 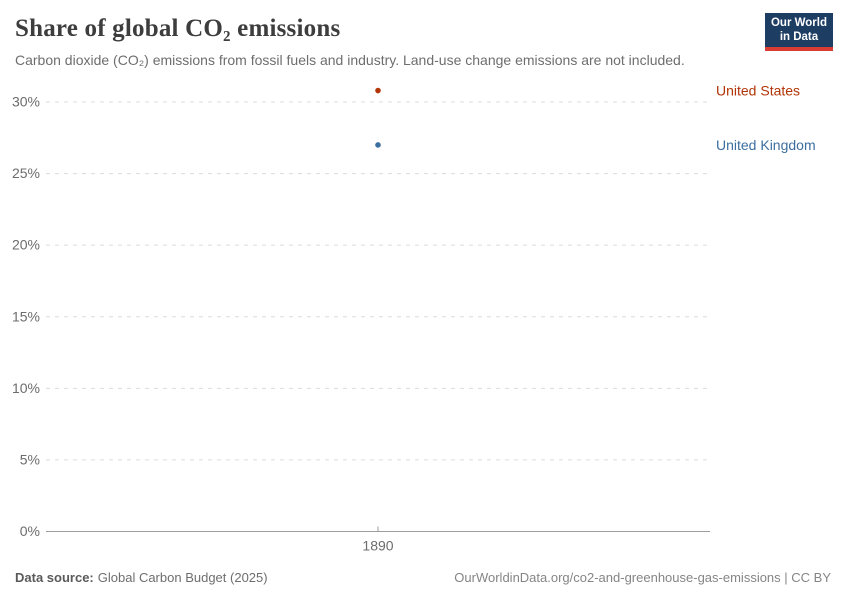 What do you see at coordinates (26, 316) in the screenshot?
I see `y-axis-tick-label: 15%` at bounding box center [26, 316].